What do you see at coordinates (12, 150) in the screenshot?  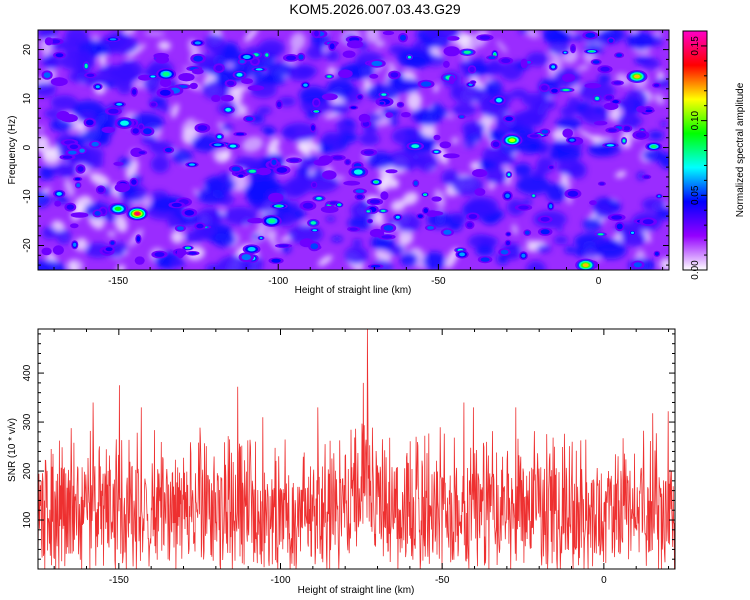 I see `spectrogram-y-label: Frequency (Hz)` at bounding box center [12, 150].